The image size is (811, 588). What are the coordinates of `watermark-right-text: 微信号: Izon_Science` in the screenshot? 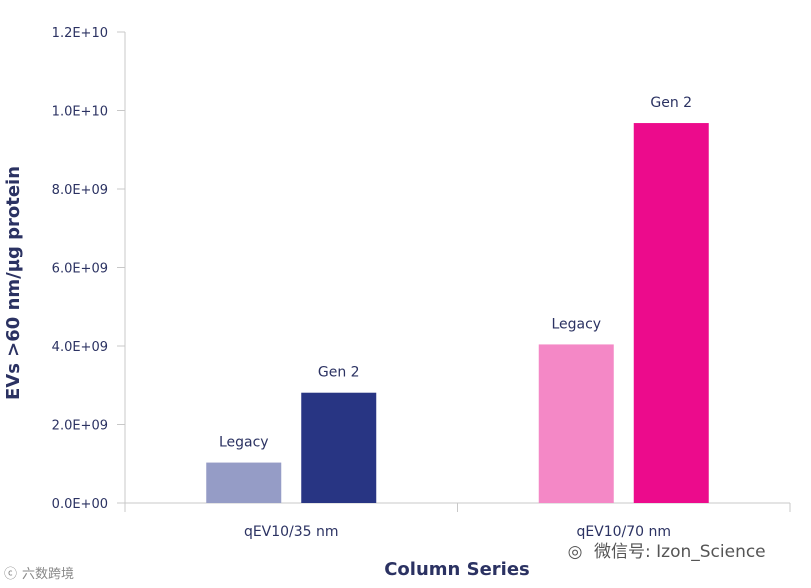 It's located at (680, 552).